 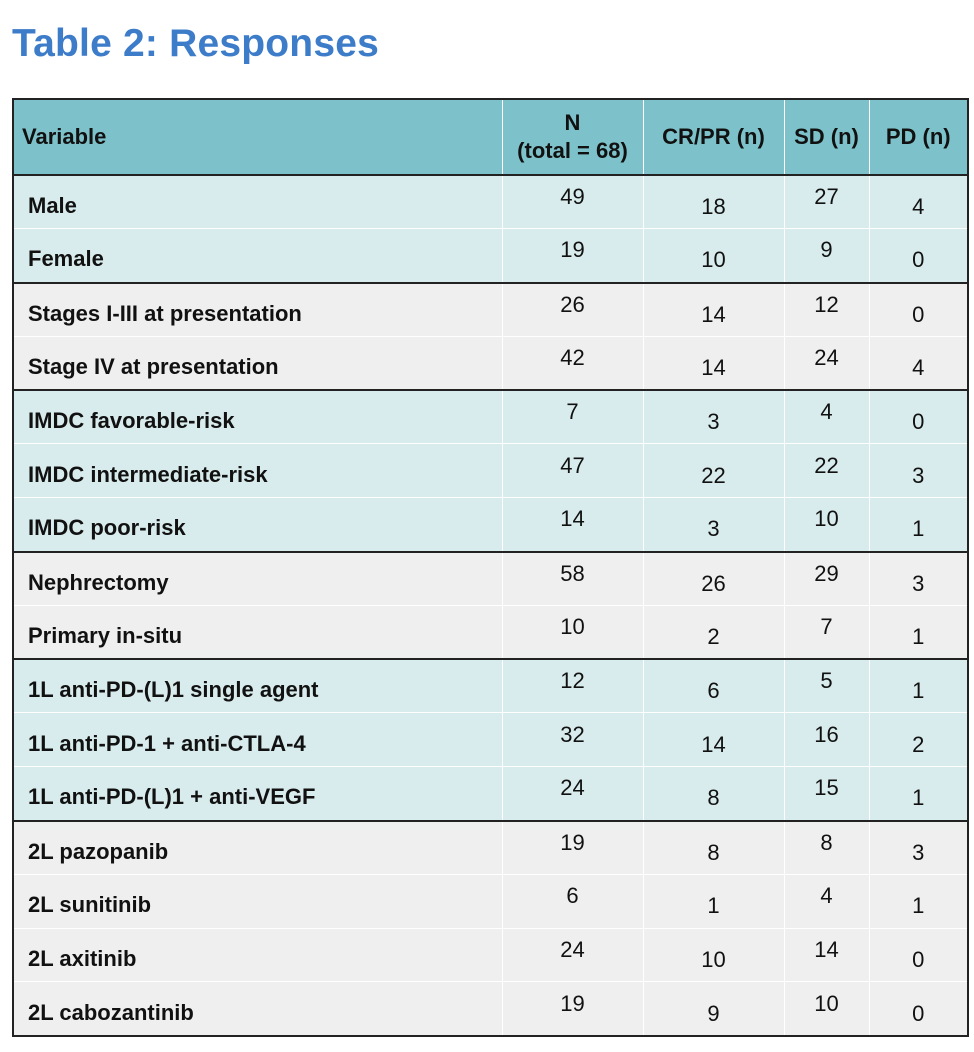 I want to click on header-pd: PD (n), so click(x=918, y=137).